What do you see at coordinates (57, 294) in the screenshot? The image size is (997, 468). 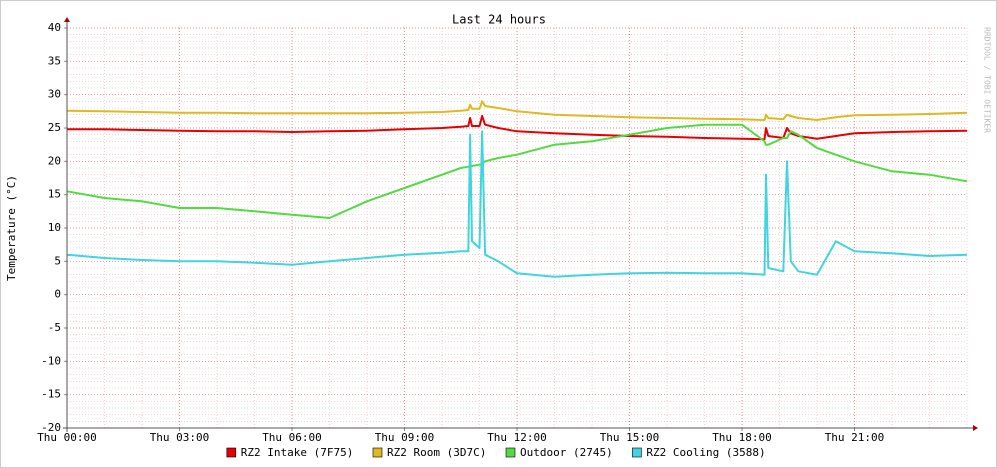 I see `y-tick-label: 0` at bounding box center [57, 294].